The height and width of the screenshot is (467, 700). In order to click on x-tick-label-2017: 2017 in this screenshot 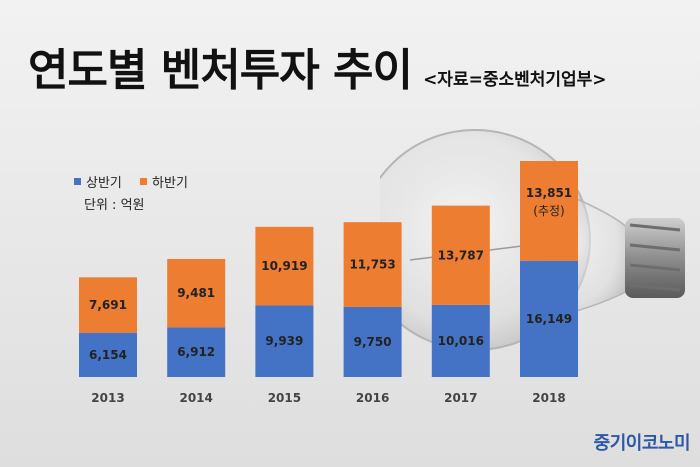, I will do `click(460, 398)`.